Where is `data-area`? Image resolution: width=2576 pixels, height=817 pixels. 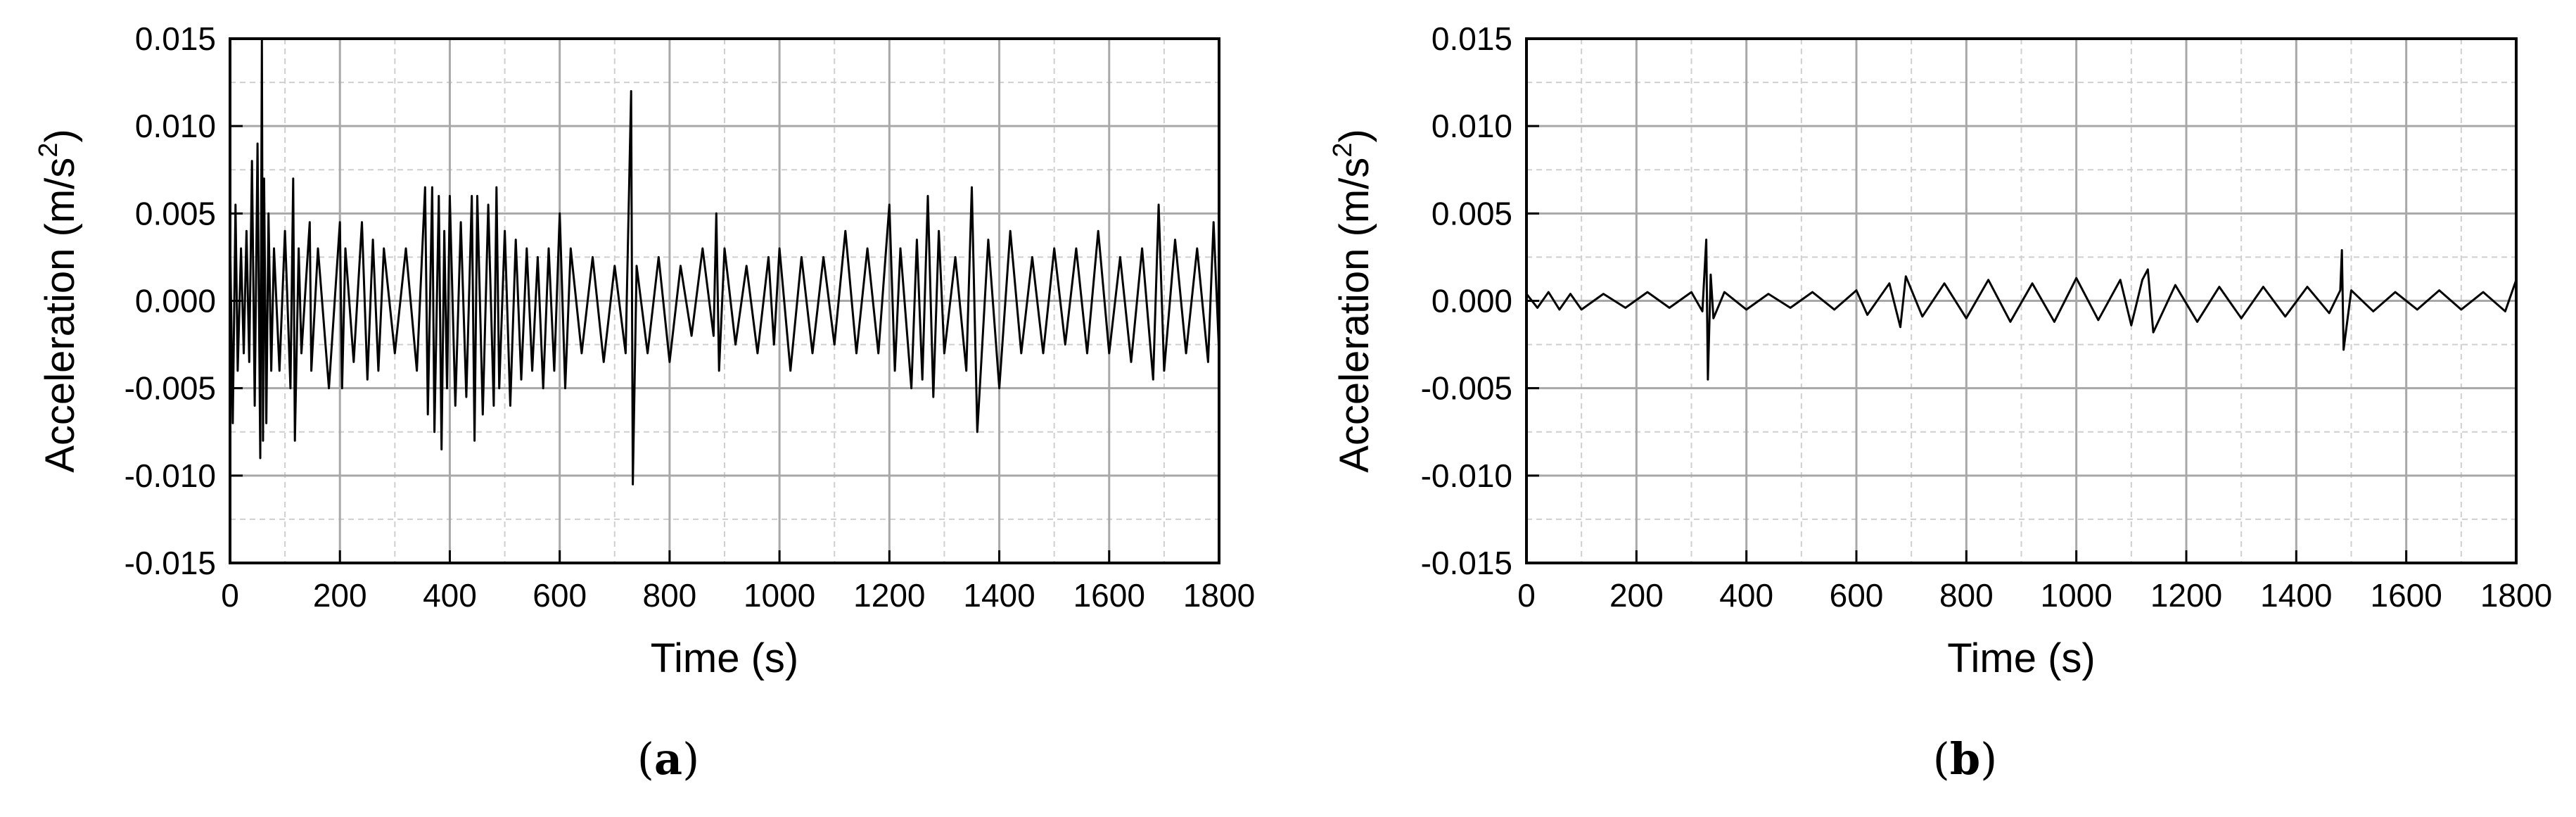
data-area is located at coordinates (2021, 310).